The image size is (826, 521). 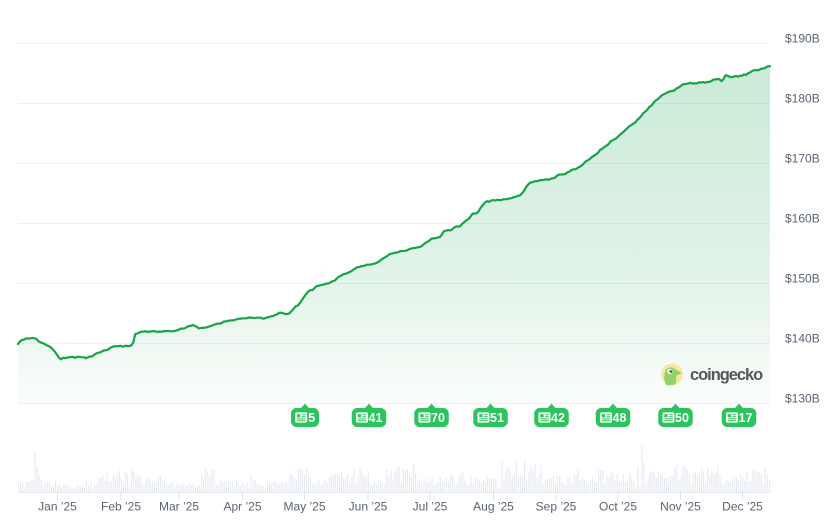 I want to click on svg-text: Apr ’25, so click(x=242, y=506).